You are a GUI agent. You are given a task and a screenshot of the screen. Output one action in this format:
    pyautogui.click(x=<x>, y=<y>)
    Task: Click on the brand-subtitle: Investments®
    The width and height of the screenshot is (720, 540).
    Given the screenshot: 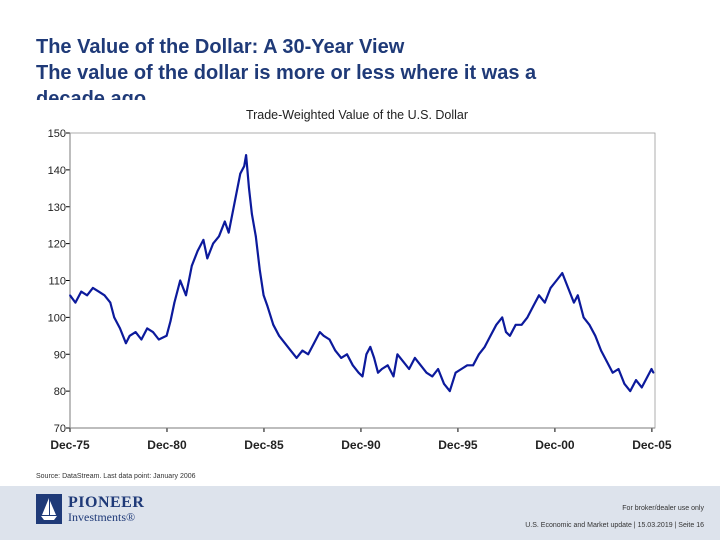 What is the action you would take?
    pyautogui.click(x=102, y=516)
    